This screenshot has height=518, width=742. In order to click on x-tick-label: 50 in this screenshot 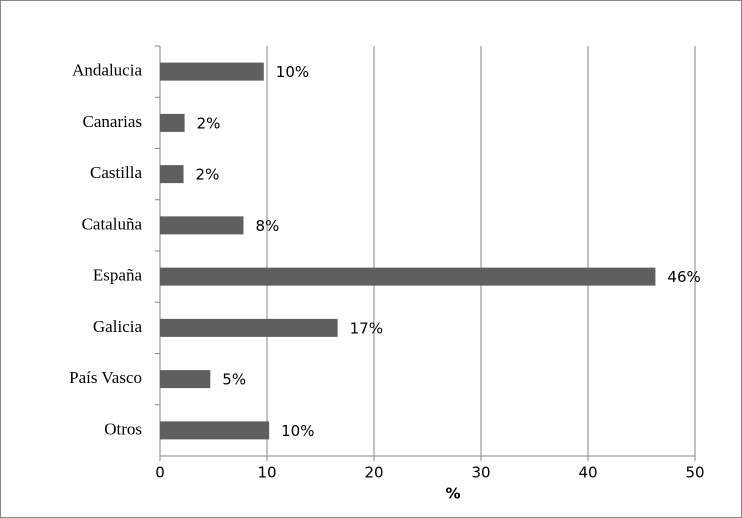, I will do `click(694, 473)`.